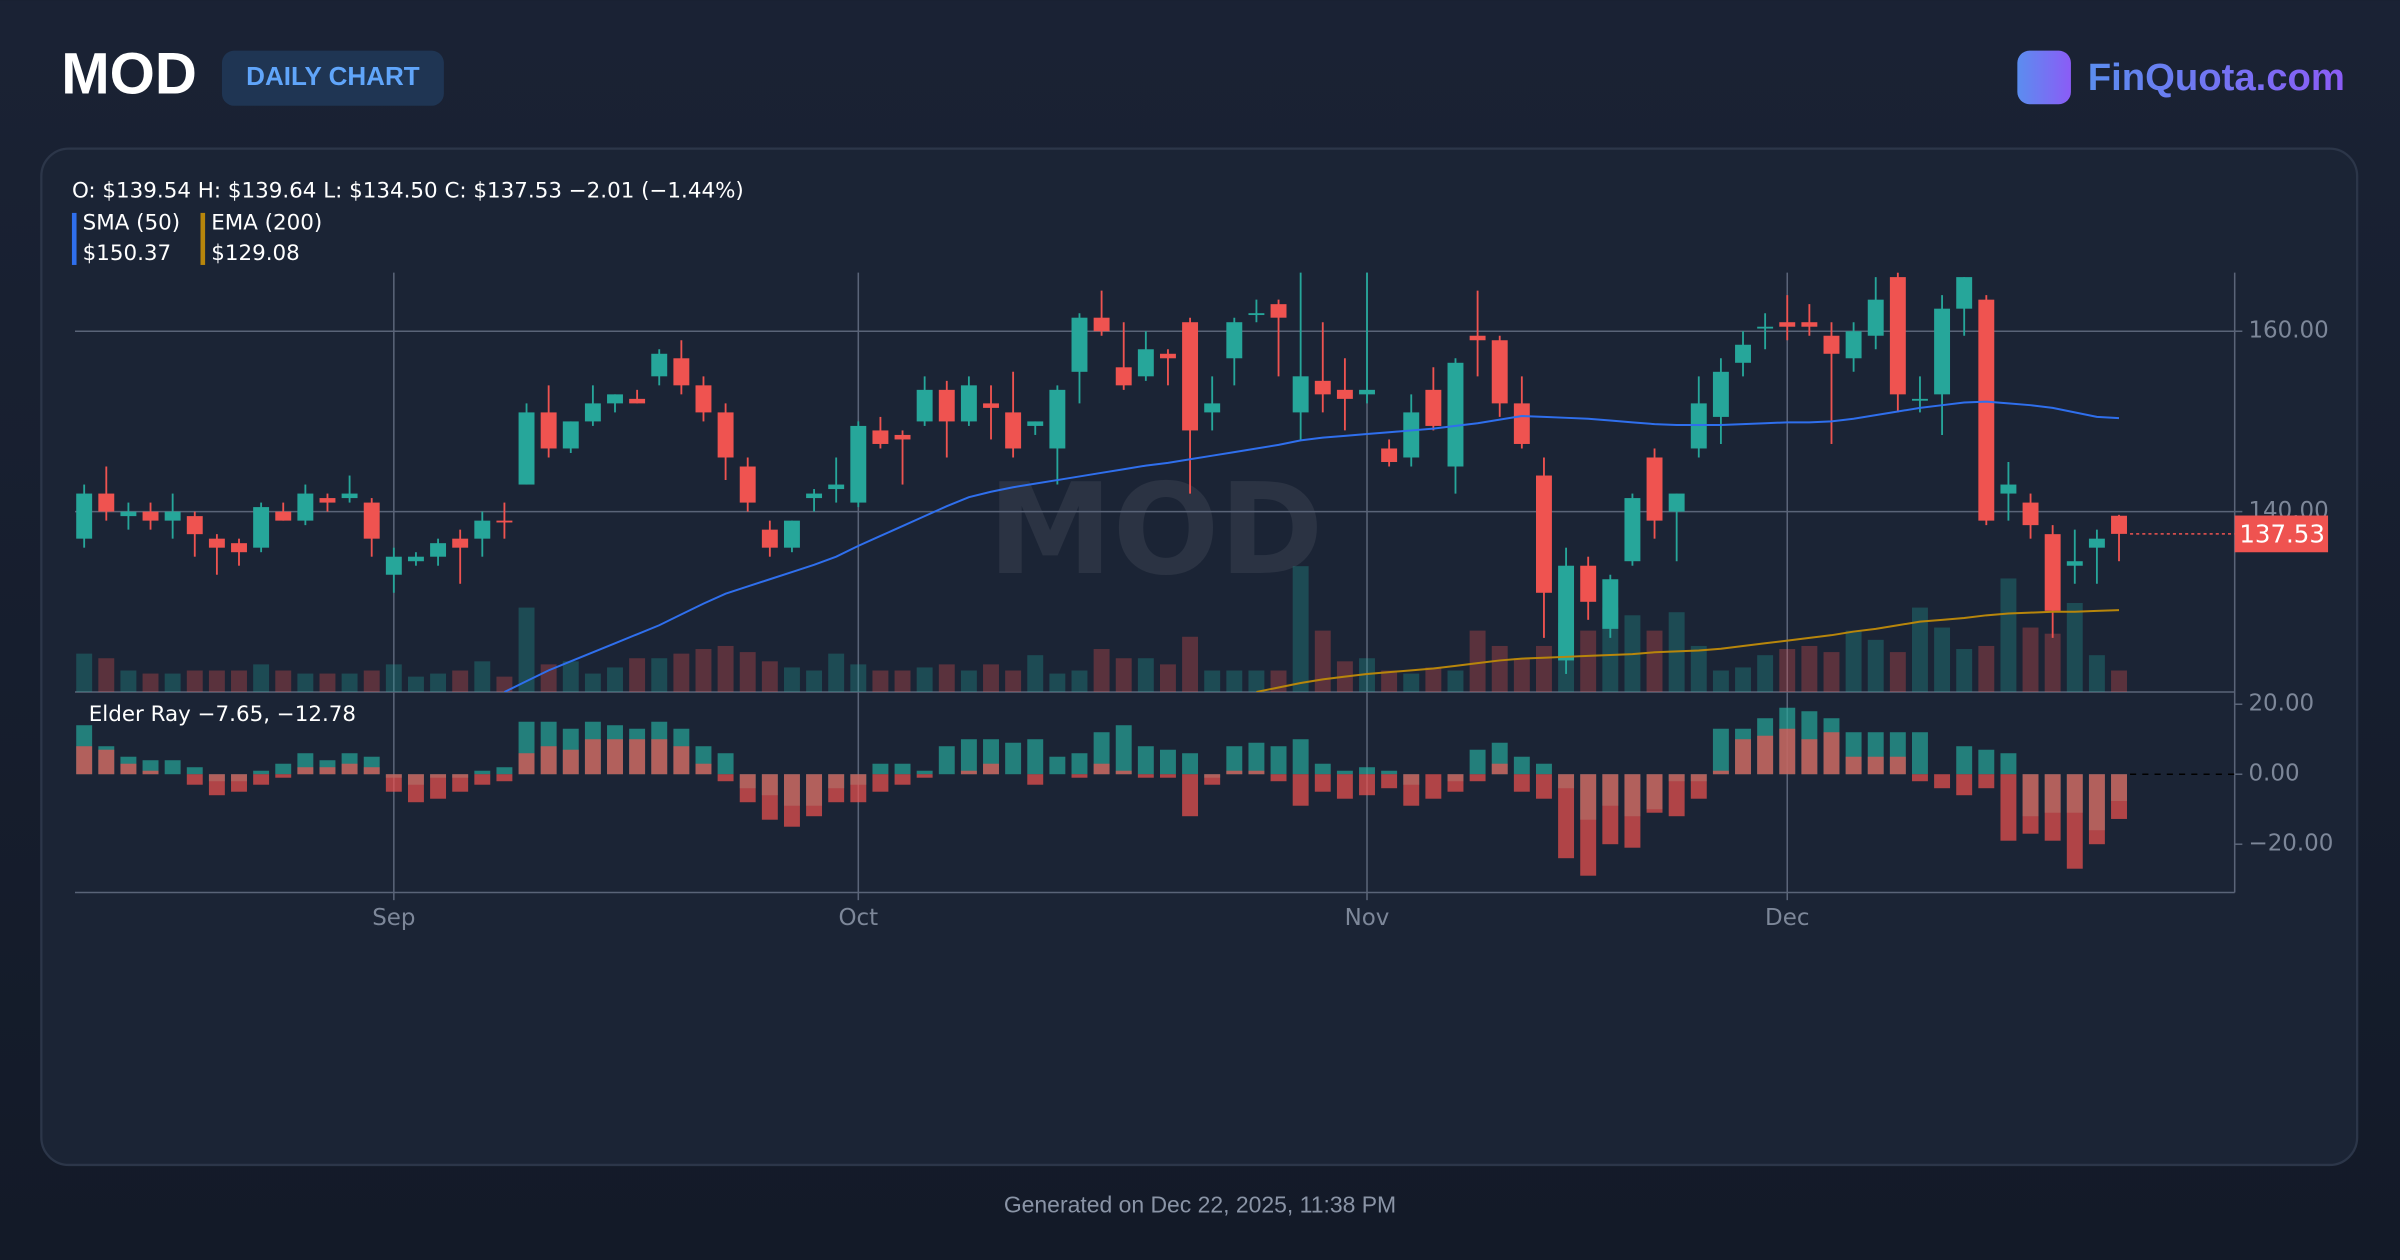  I want to click on brand: FinQuota.com, so click(2216, 77).